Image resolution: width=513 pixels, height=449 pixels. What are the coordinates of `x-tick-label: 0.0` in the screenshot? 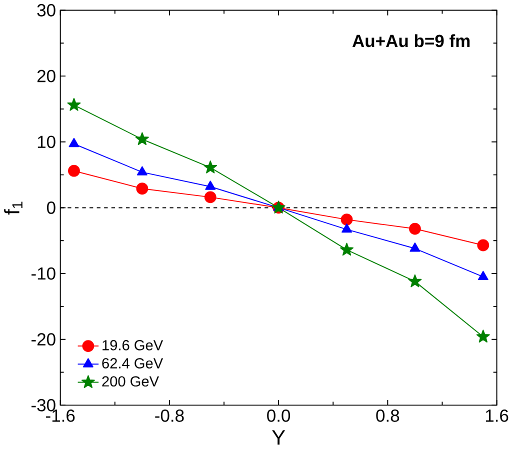 It's located at (278, 416).